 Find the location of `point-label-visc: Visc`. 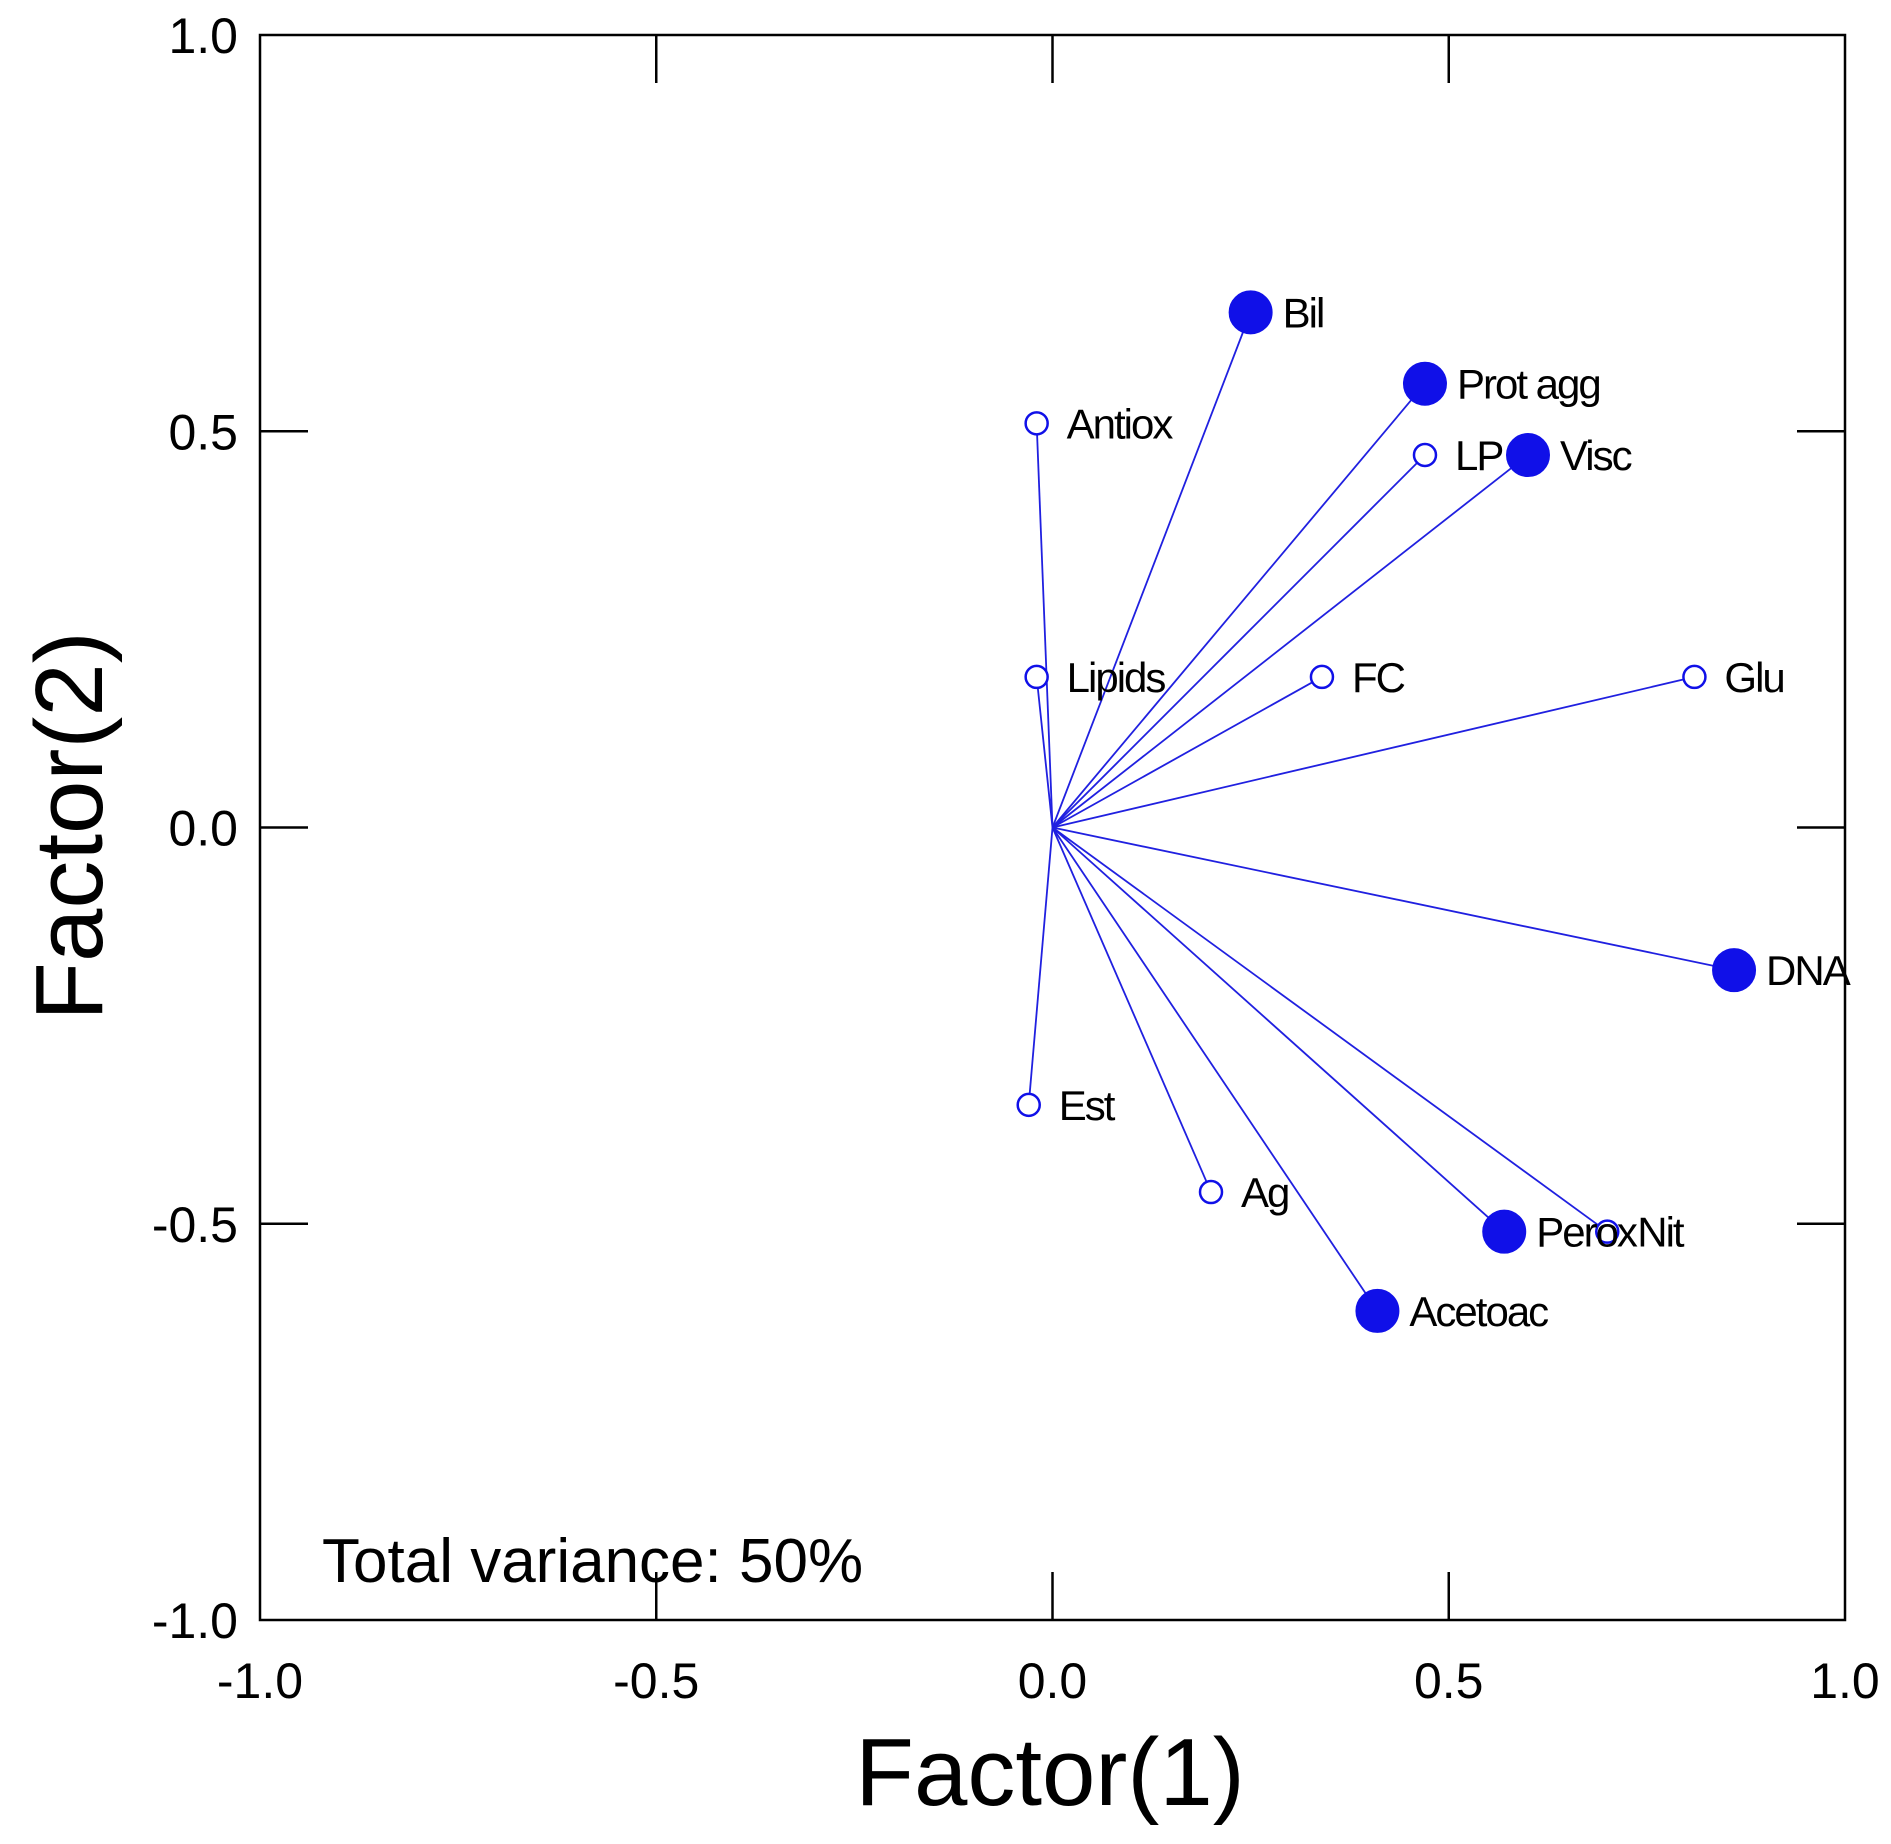

point-label-visc: Visc is located at coordinates (1596, 455).